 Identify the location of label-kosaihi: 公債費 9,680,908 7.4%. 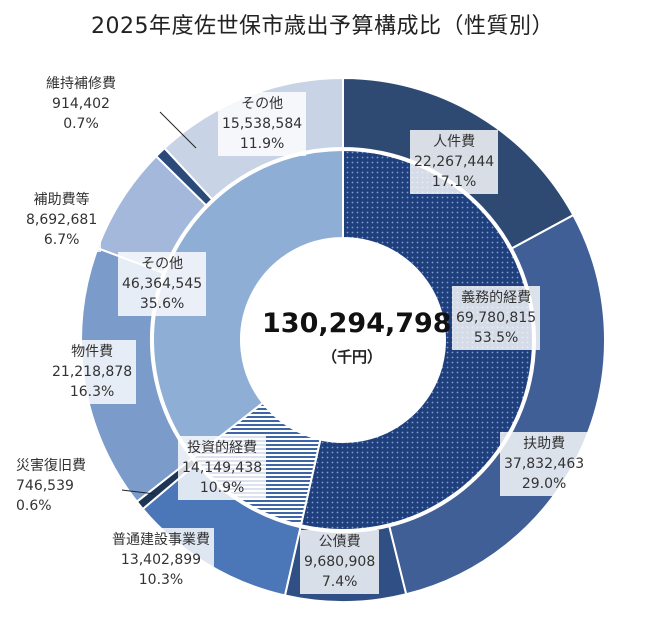
(340, 562).